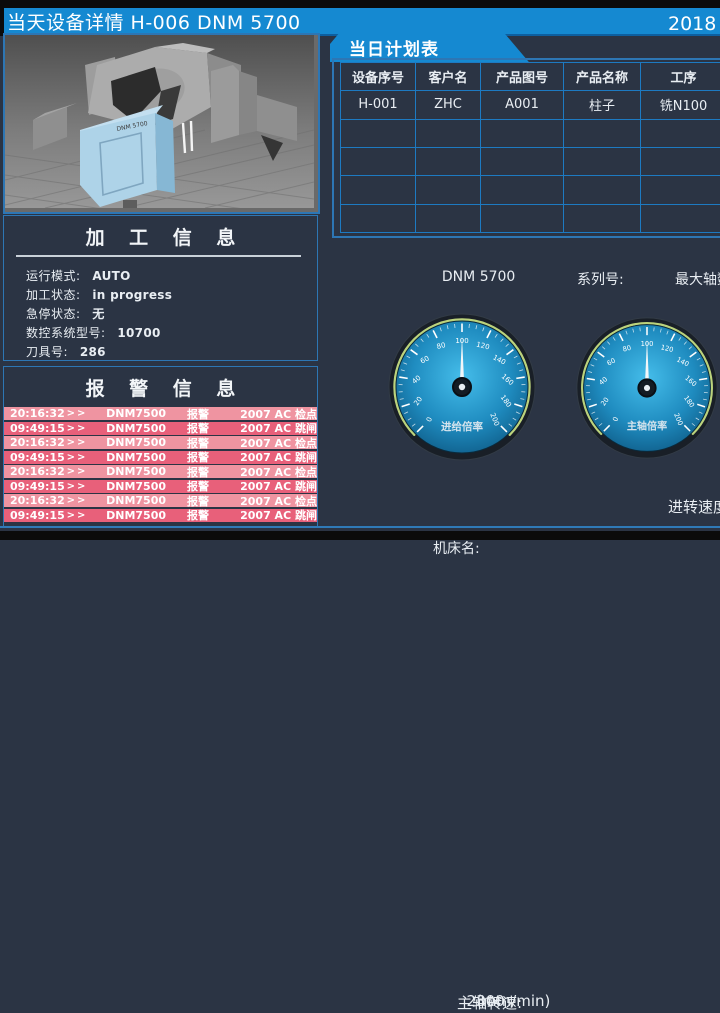 The height and width of the screenshot is (1013, 720). I want to click on plan-table-header-cell: 产品名称, so click(602, 77).